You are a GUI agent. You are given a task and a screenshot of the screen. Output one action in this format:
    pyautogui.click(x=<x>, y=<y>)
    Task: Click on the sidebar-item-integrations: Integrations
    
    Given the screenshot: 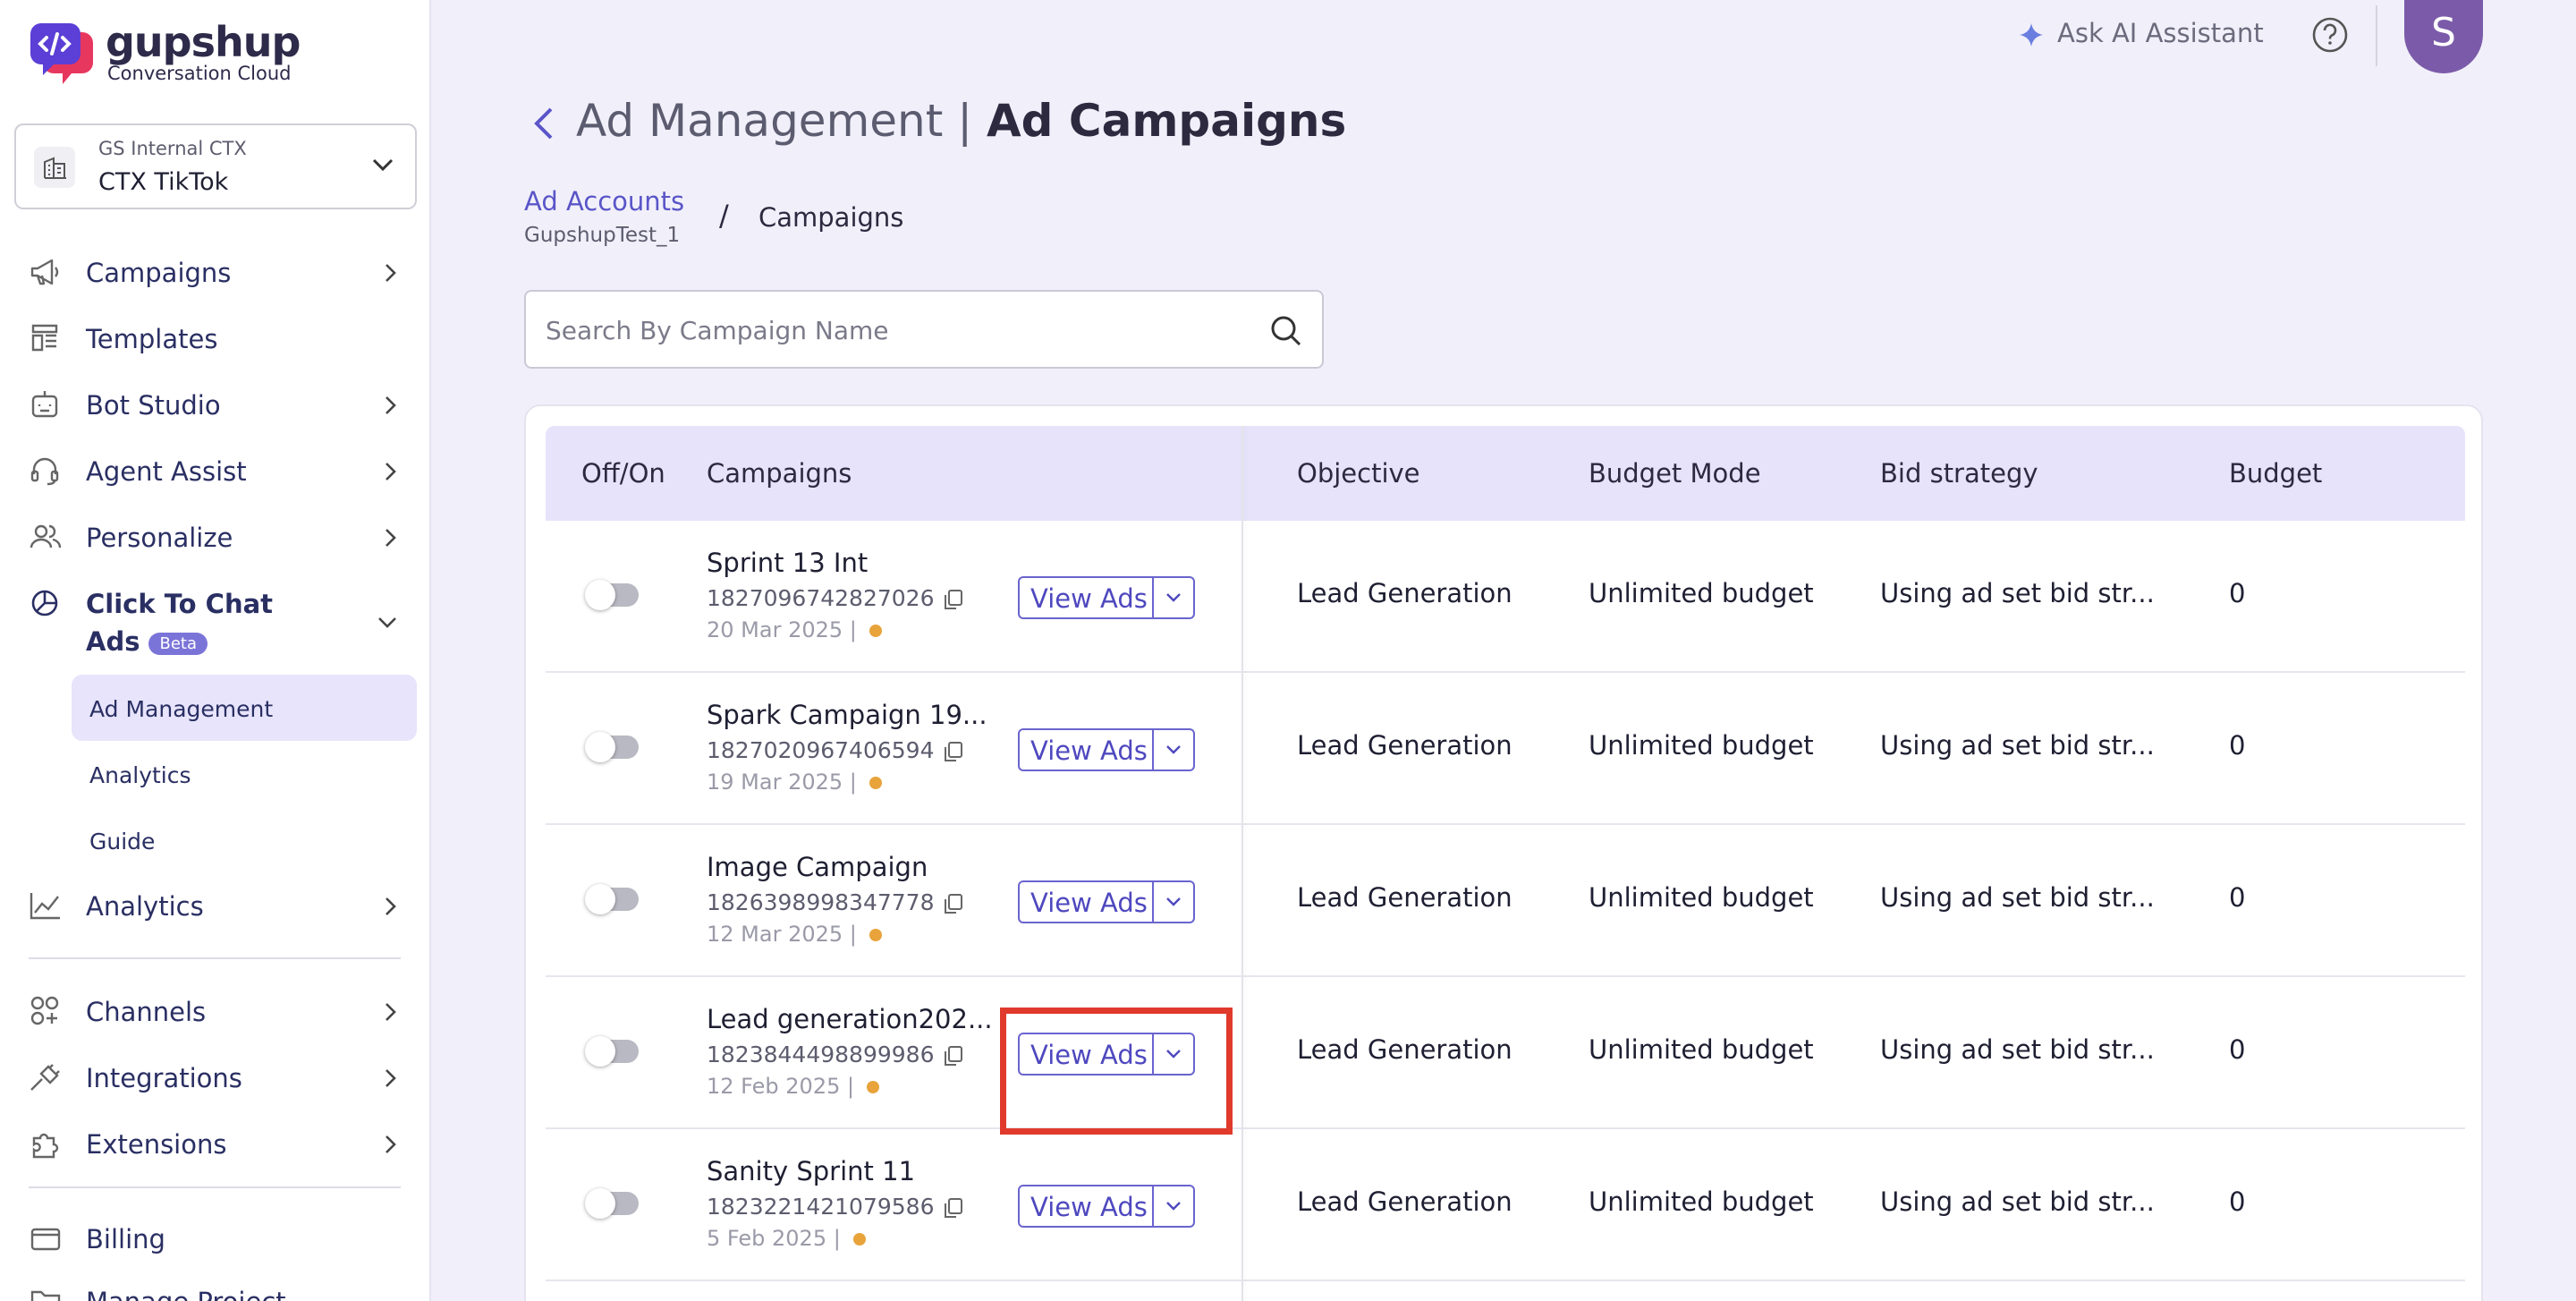 What is the action you would take?
    pyautogui.click(x=215, y=1077)
    